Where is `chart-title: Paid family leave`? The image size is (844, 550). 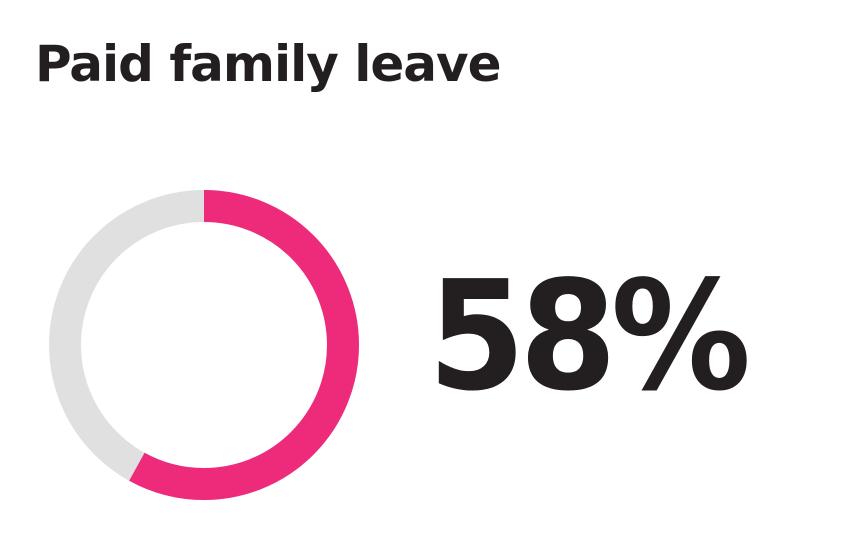
chart-title: Paid family leave is located at coordinates (268, 64).